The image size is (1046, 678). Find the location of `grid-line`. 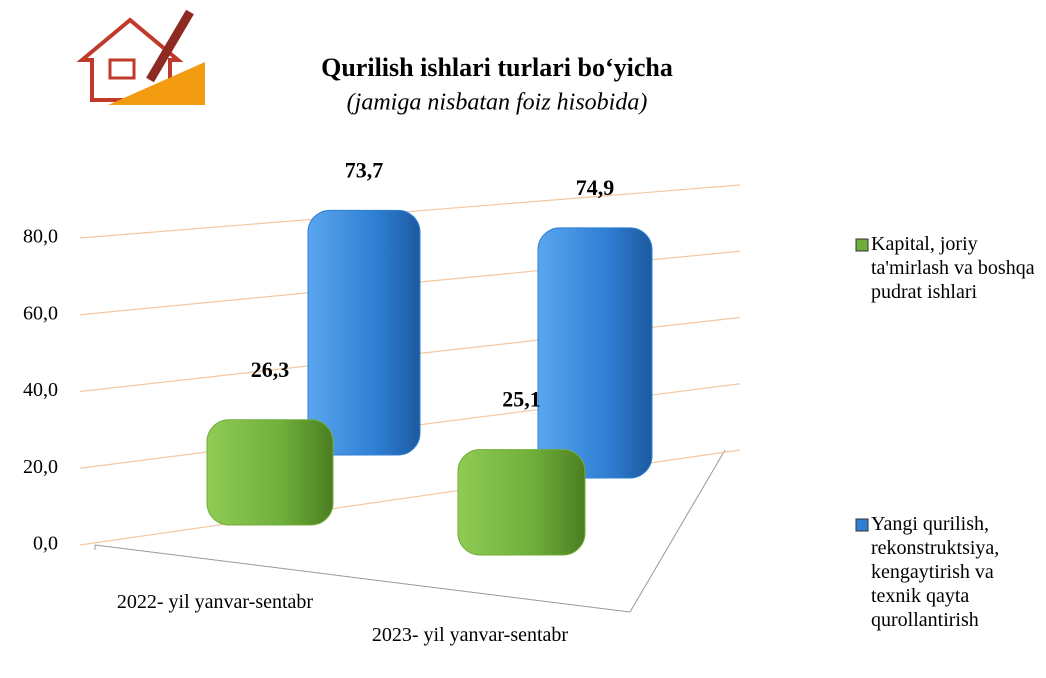

grid-line is located at coordinates (410, 211).